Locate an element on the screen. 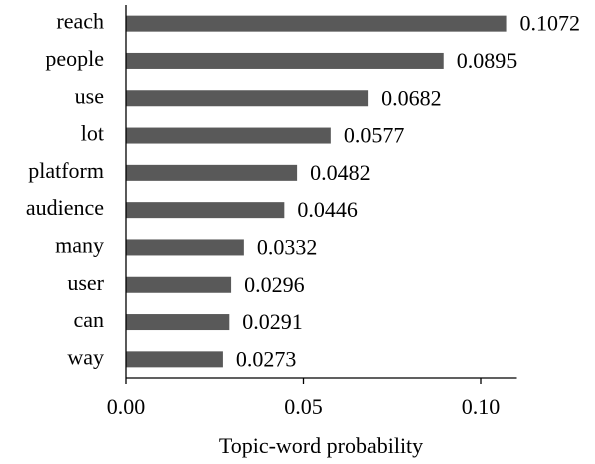 This screenshot has width=595, height=464. value-label: 0.0446 is located at coordinates (327, 209).